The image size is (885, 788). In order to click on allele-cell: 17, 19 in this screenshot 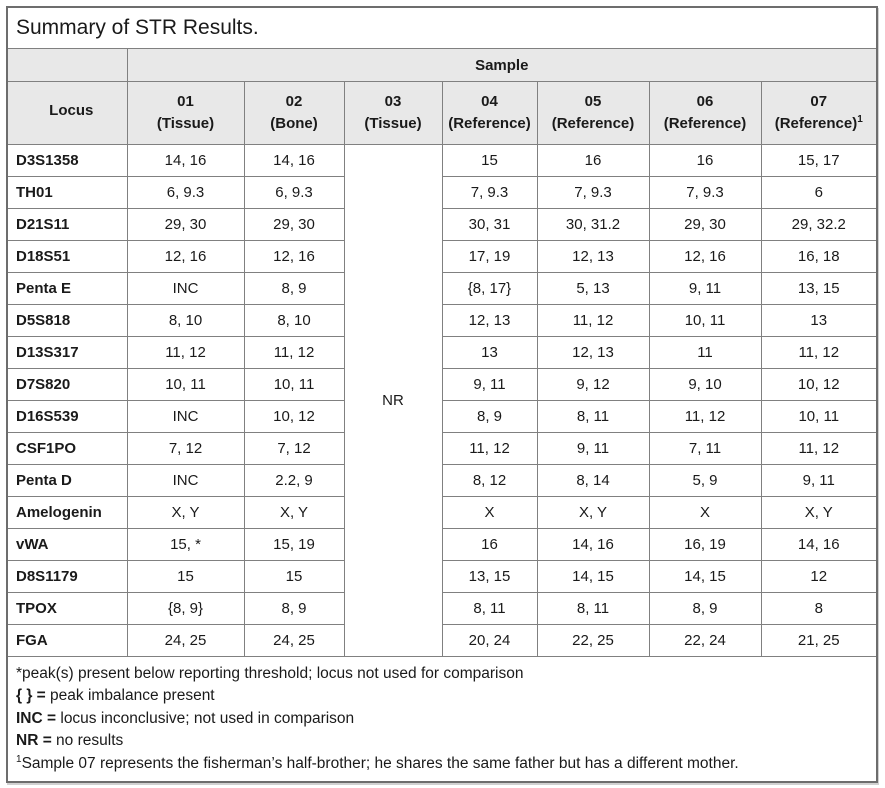, I will do `click(489, 256)`.